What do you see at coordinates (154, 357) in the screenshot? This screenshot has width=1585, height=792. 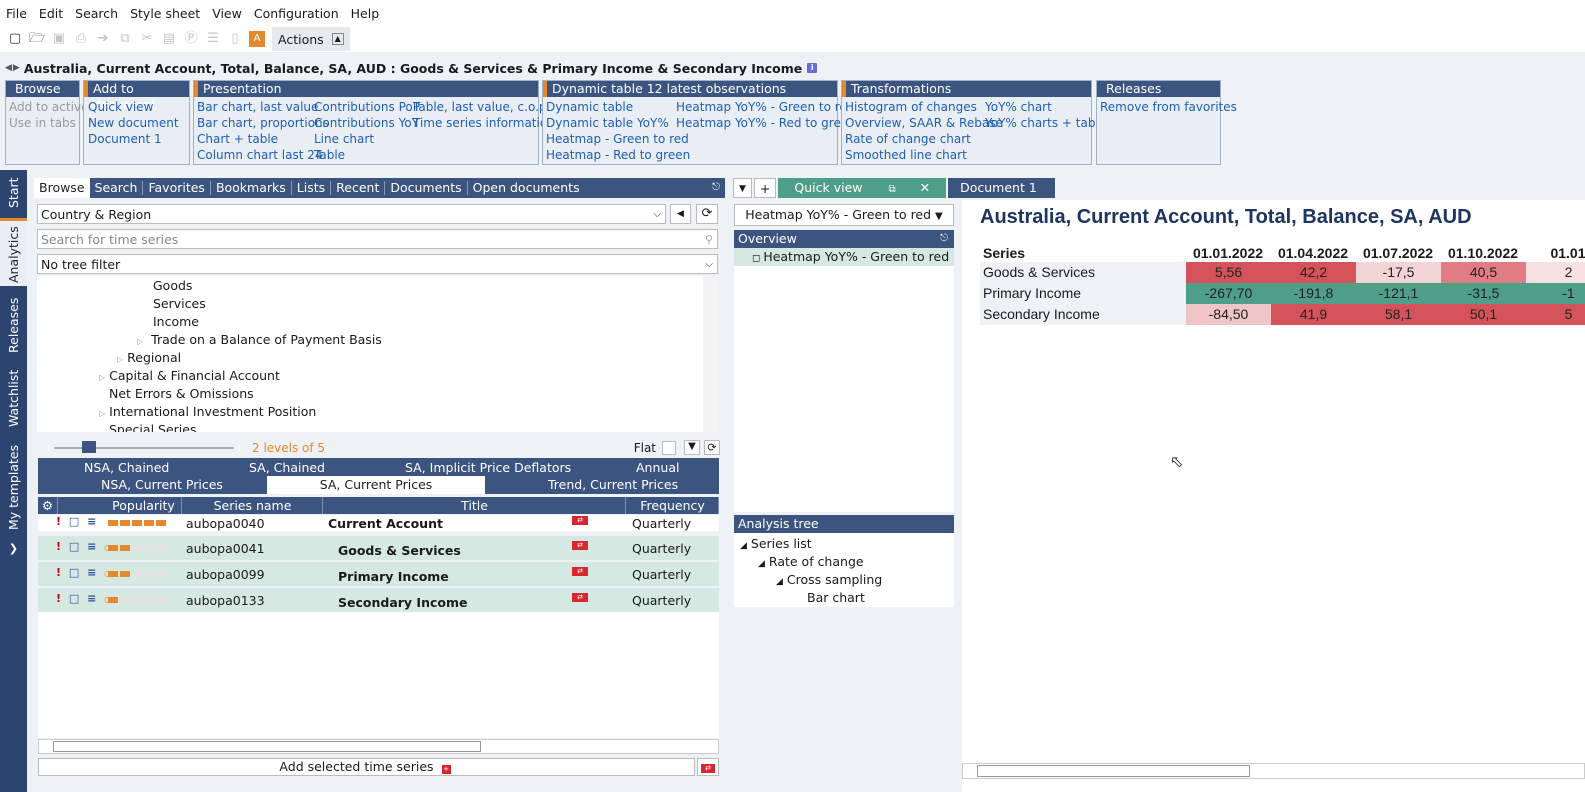 I see `tree-node: Regional` at bounding box center [154, 357].